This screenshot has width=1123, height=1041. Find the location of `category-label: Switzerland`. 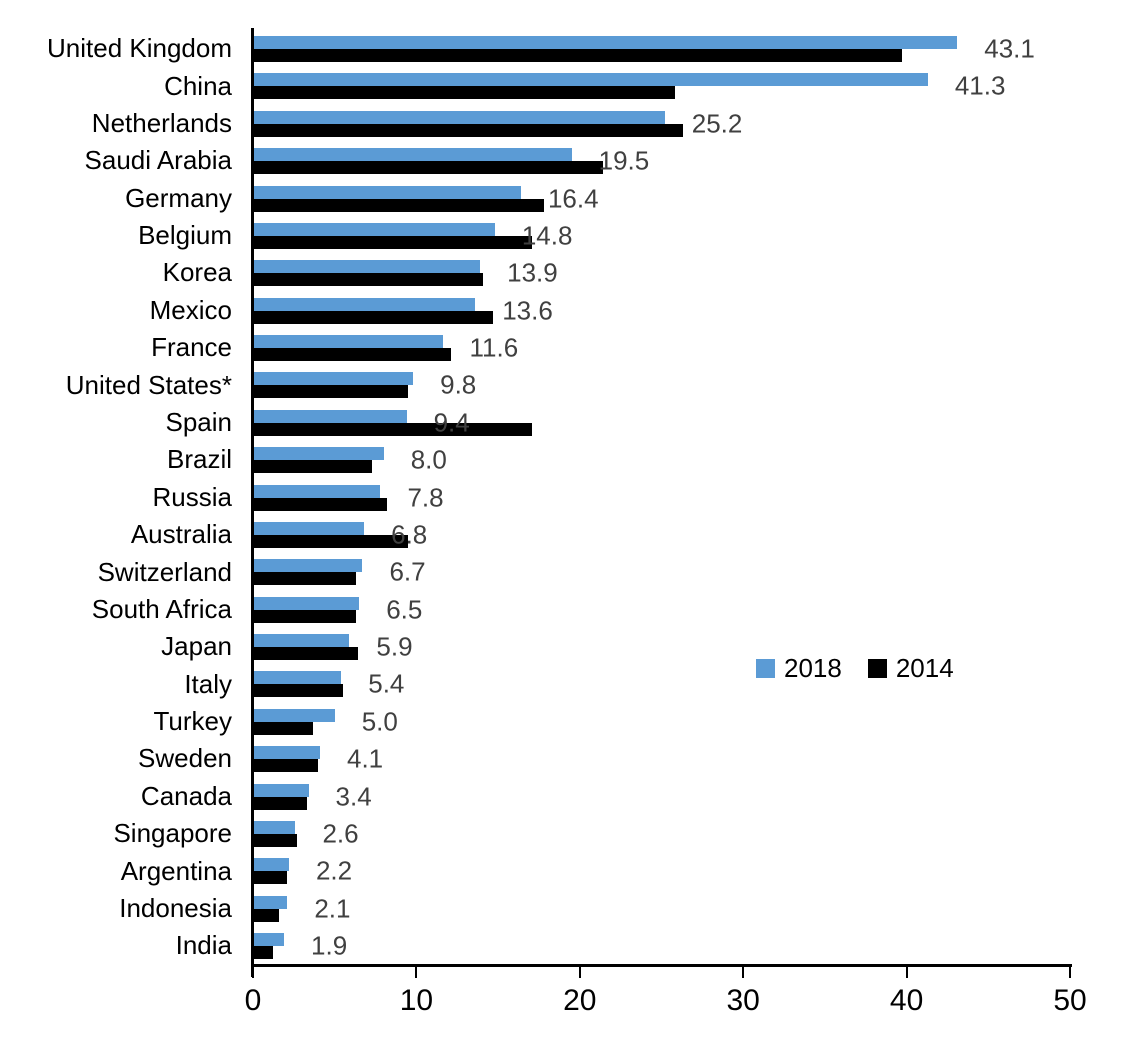

category-label: Switzerland is located at coordinates (164, 571).